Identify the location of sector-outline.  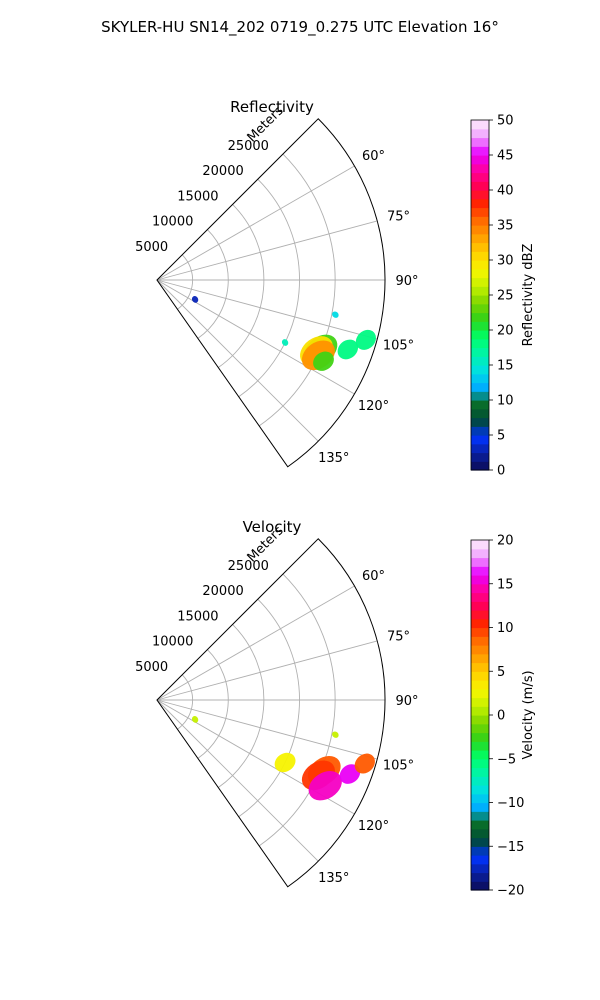
(271, 293).